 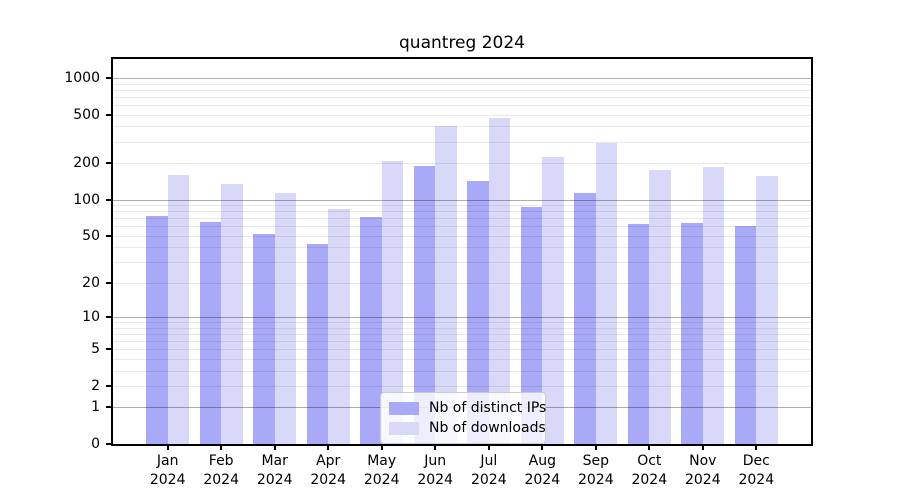 What do you see at coordinates (221, 471) in the screenshot?
I see `x-tick-label-feb: Feb 2024` at bounding box center [221, 471].